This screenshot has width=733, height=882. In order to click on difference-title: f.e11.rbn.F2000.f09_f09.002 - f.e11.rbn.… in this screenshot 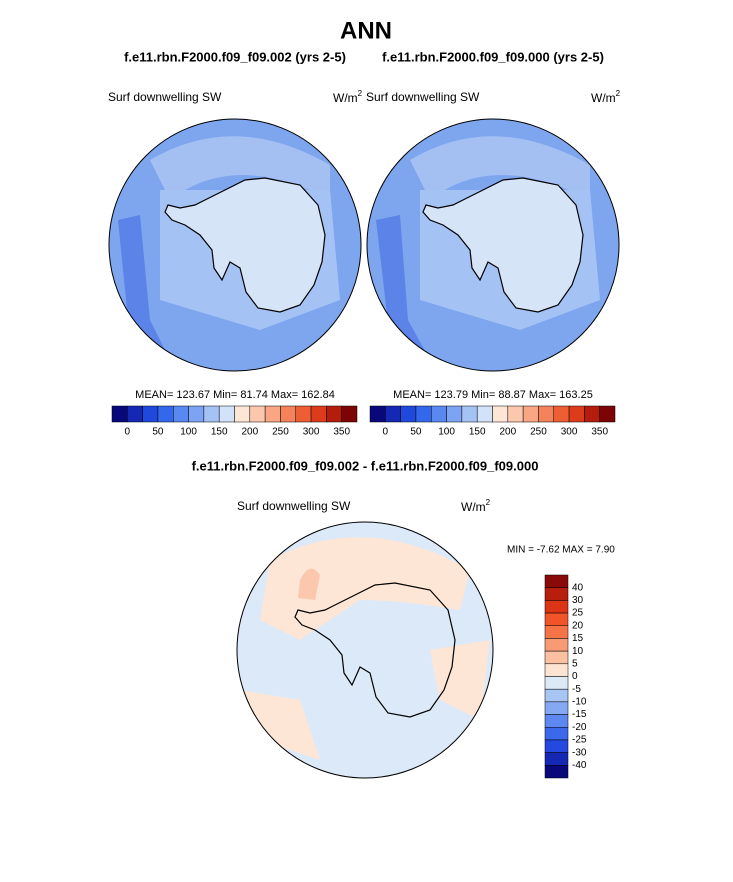, I will do `click(365, 465)`.